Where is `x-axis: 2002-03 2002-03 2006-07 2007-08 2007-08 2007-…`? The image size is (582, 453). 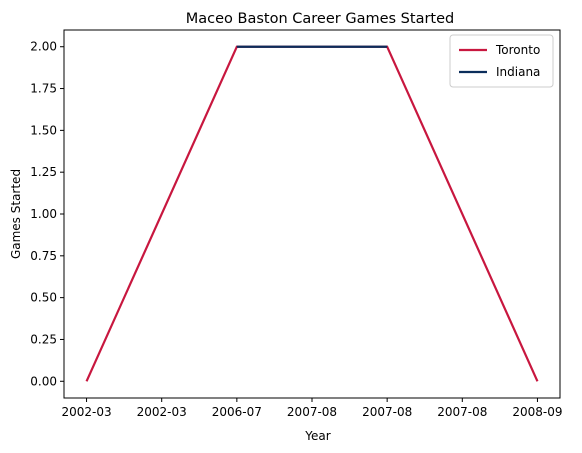 x-axis: 2002-03 2002-03 2006-07 2007-08 2007-08 2007-… is located at coordinates (312, 408).